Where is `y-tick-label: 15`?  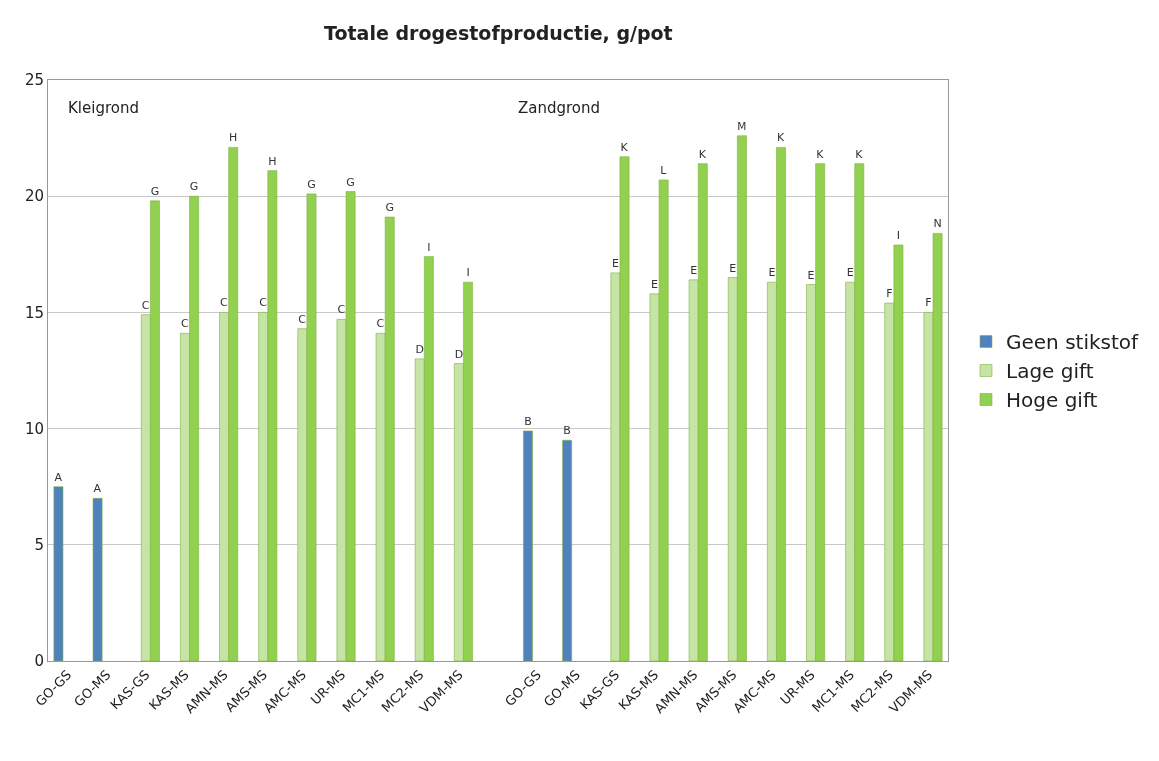 y-tick-label: 15 is located at coordinates (34, 312).